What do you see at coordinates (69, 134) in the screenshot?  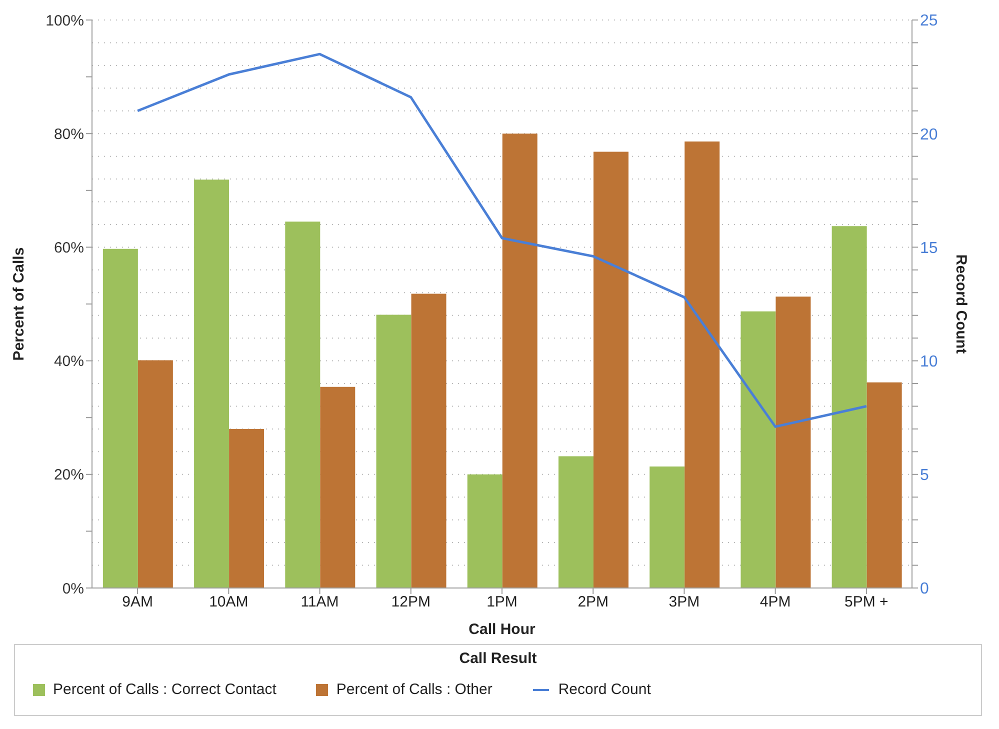 I see `y-tick-label: 80%` at bounding box center [69, 134].